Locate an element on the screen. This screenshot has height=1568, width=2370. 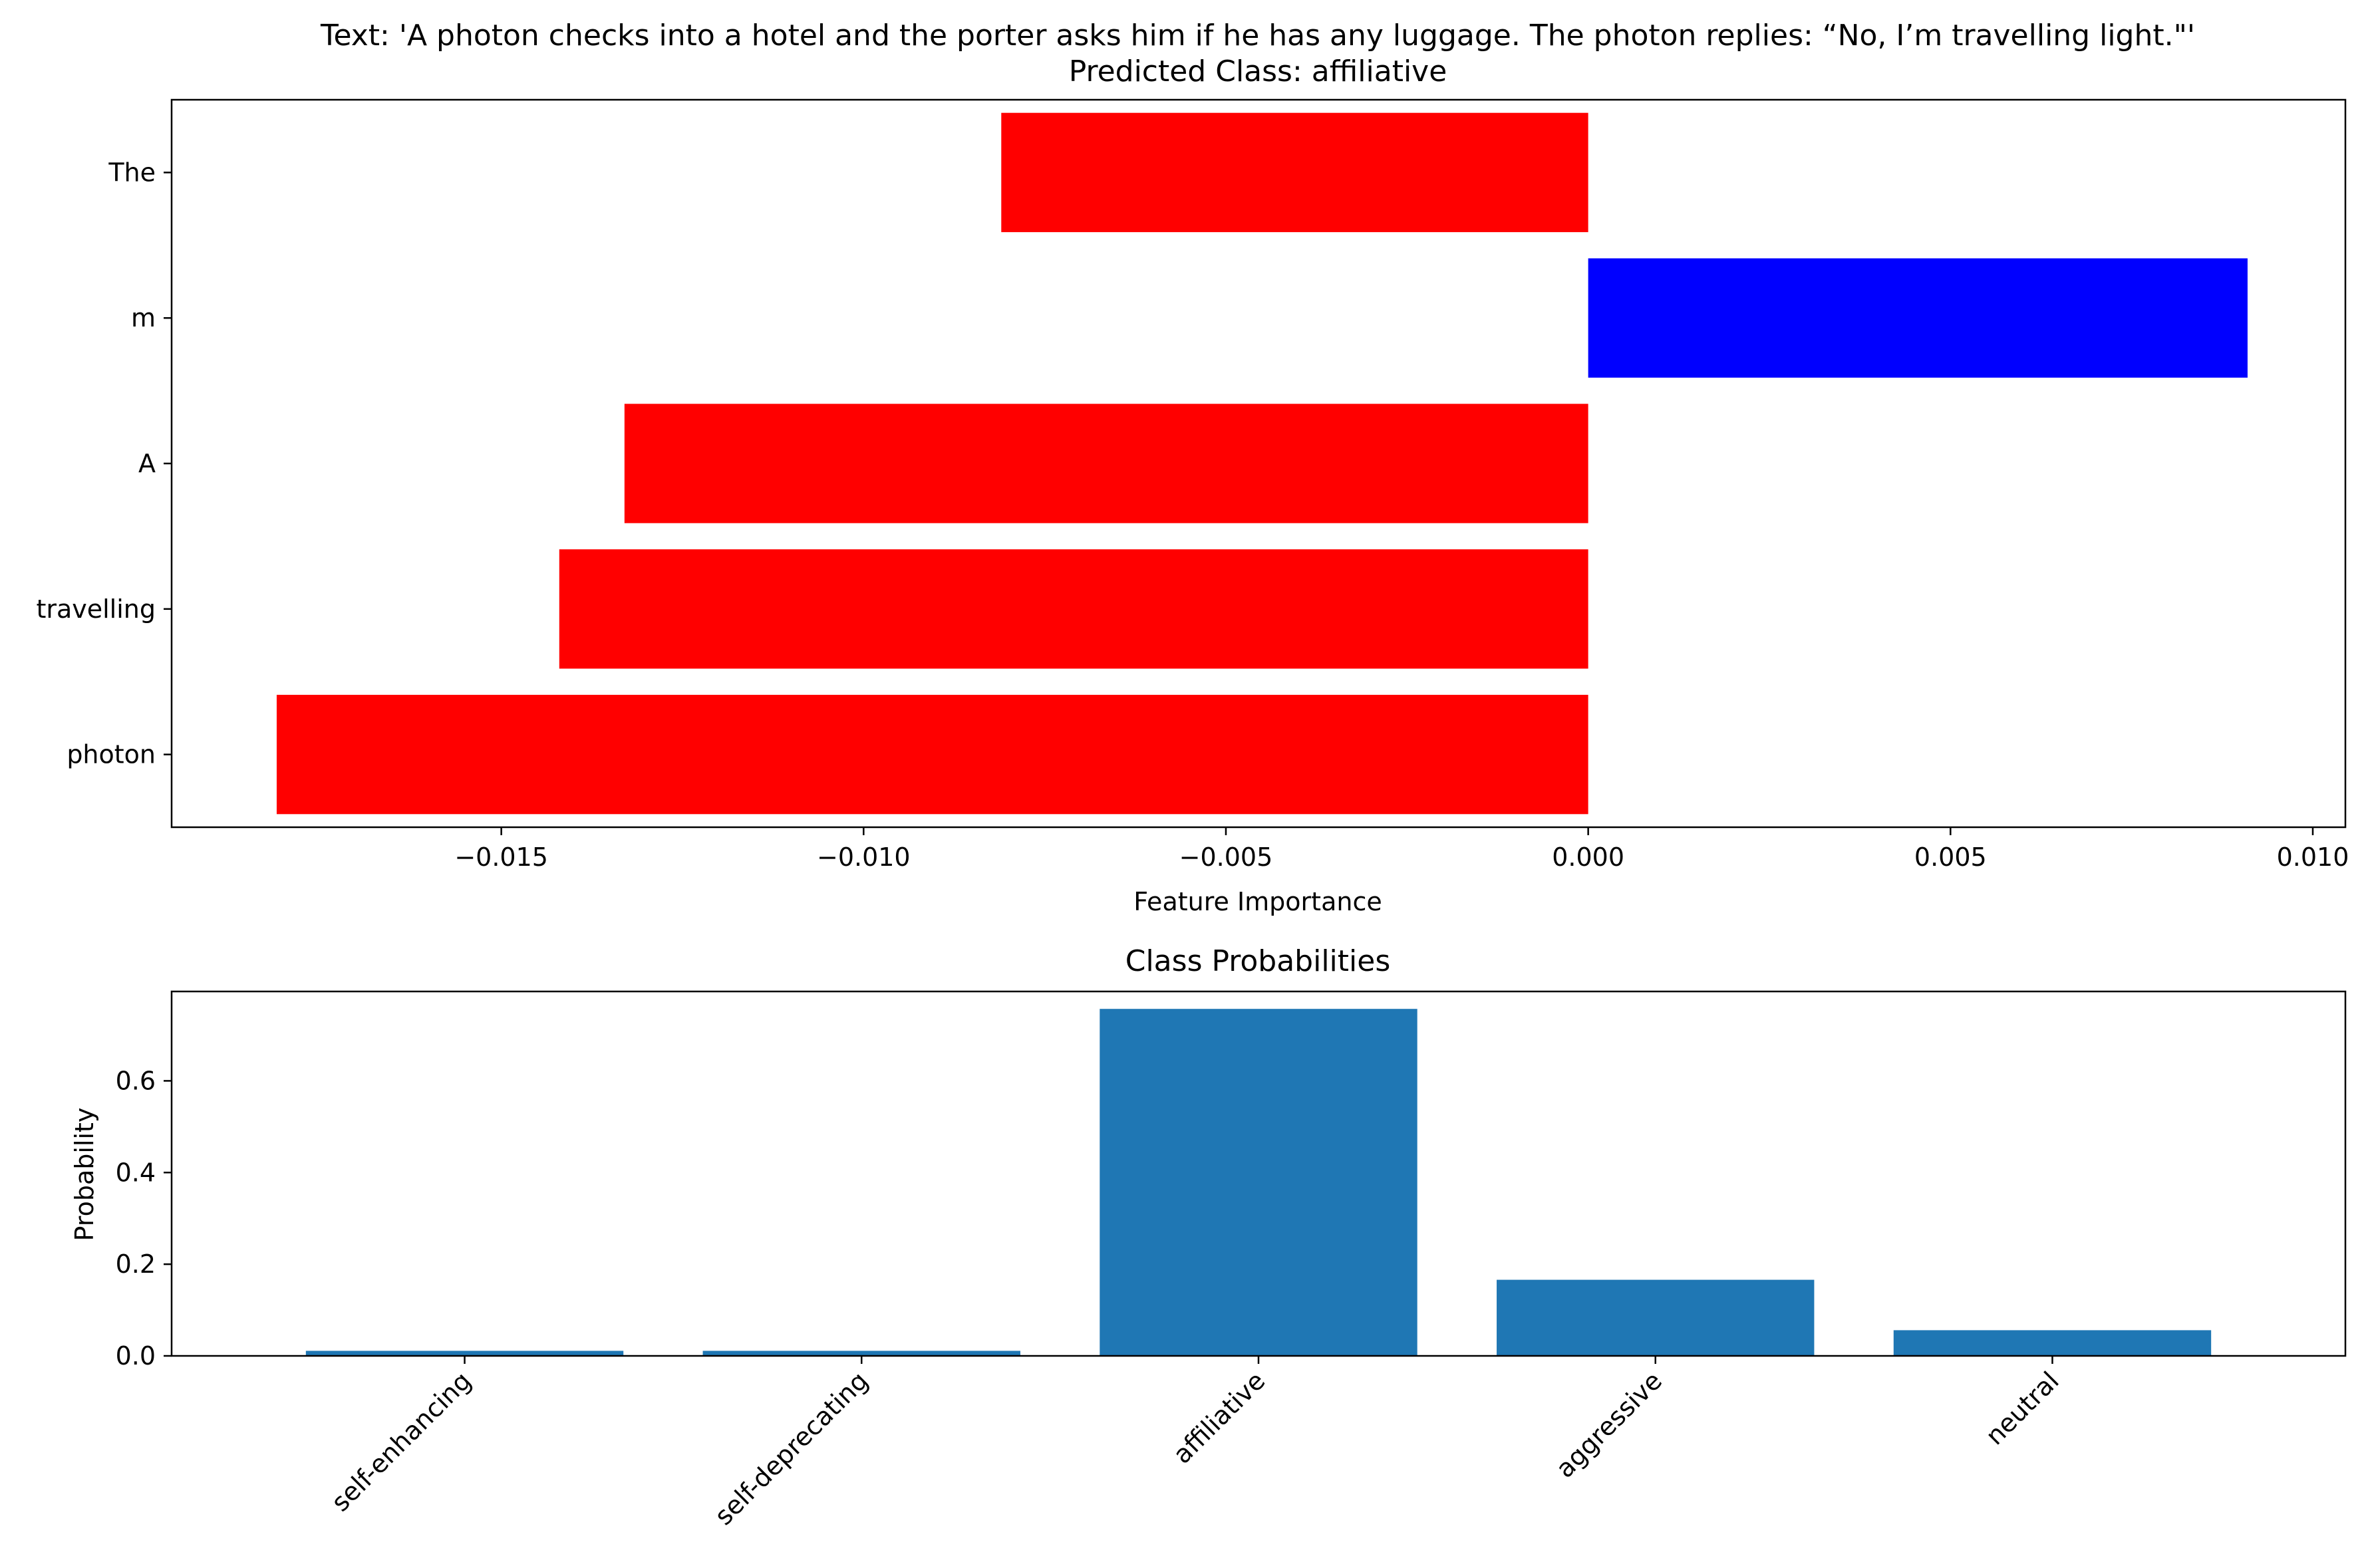
importance-y-tick-label: The is located at coordinates (132, 172).